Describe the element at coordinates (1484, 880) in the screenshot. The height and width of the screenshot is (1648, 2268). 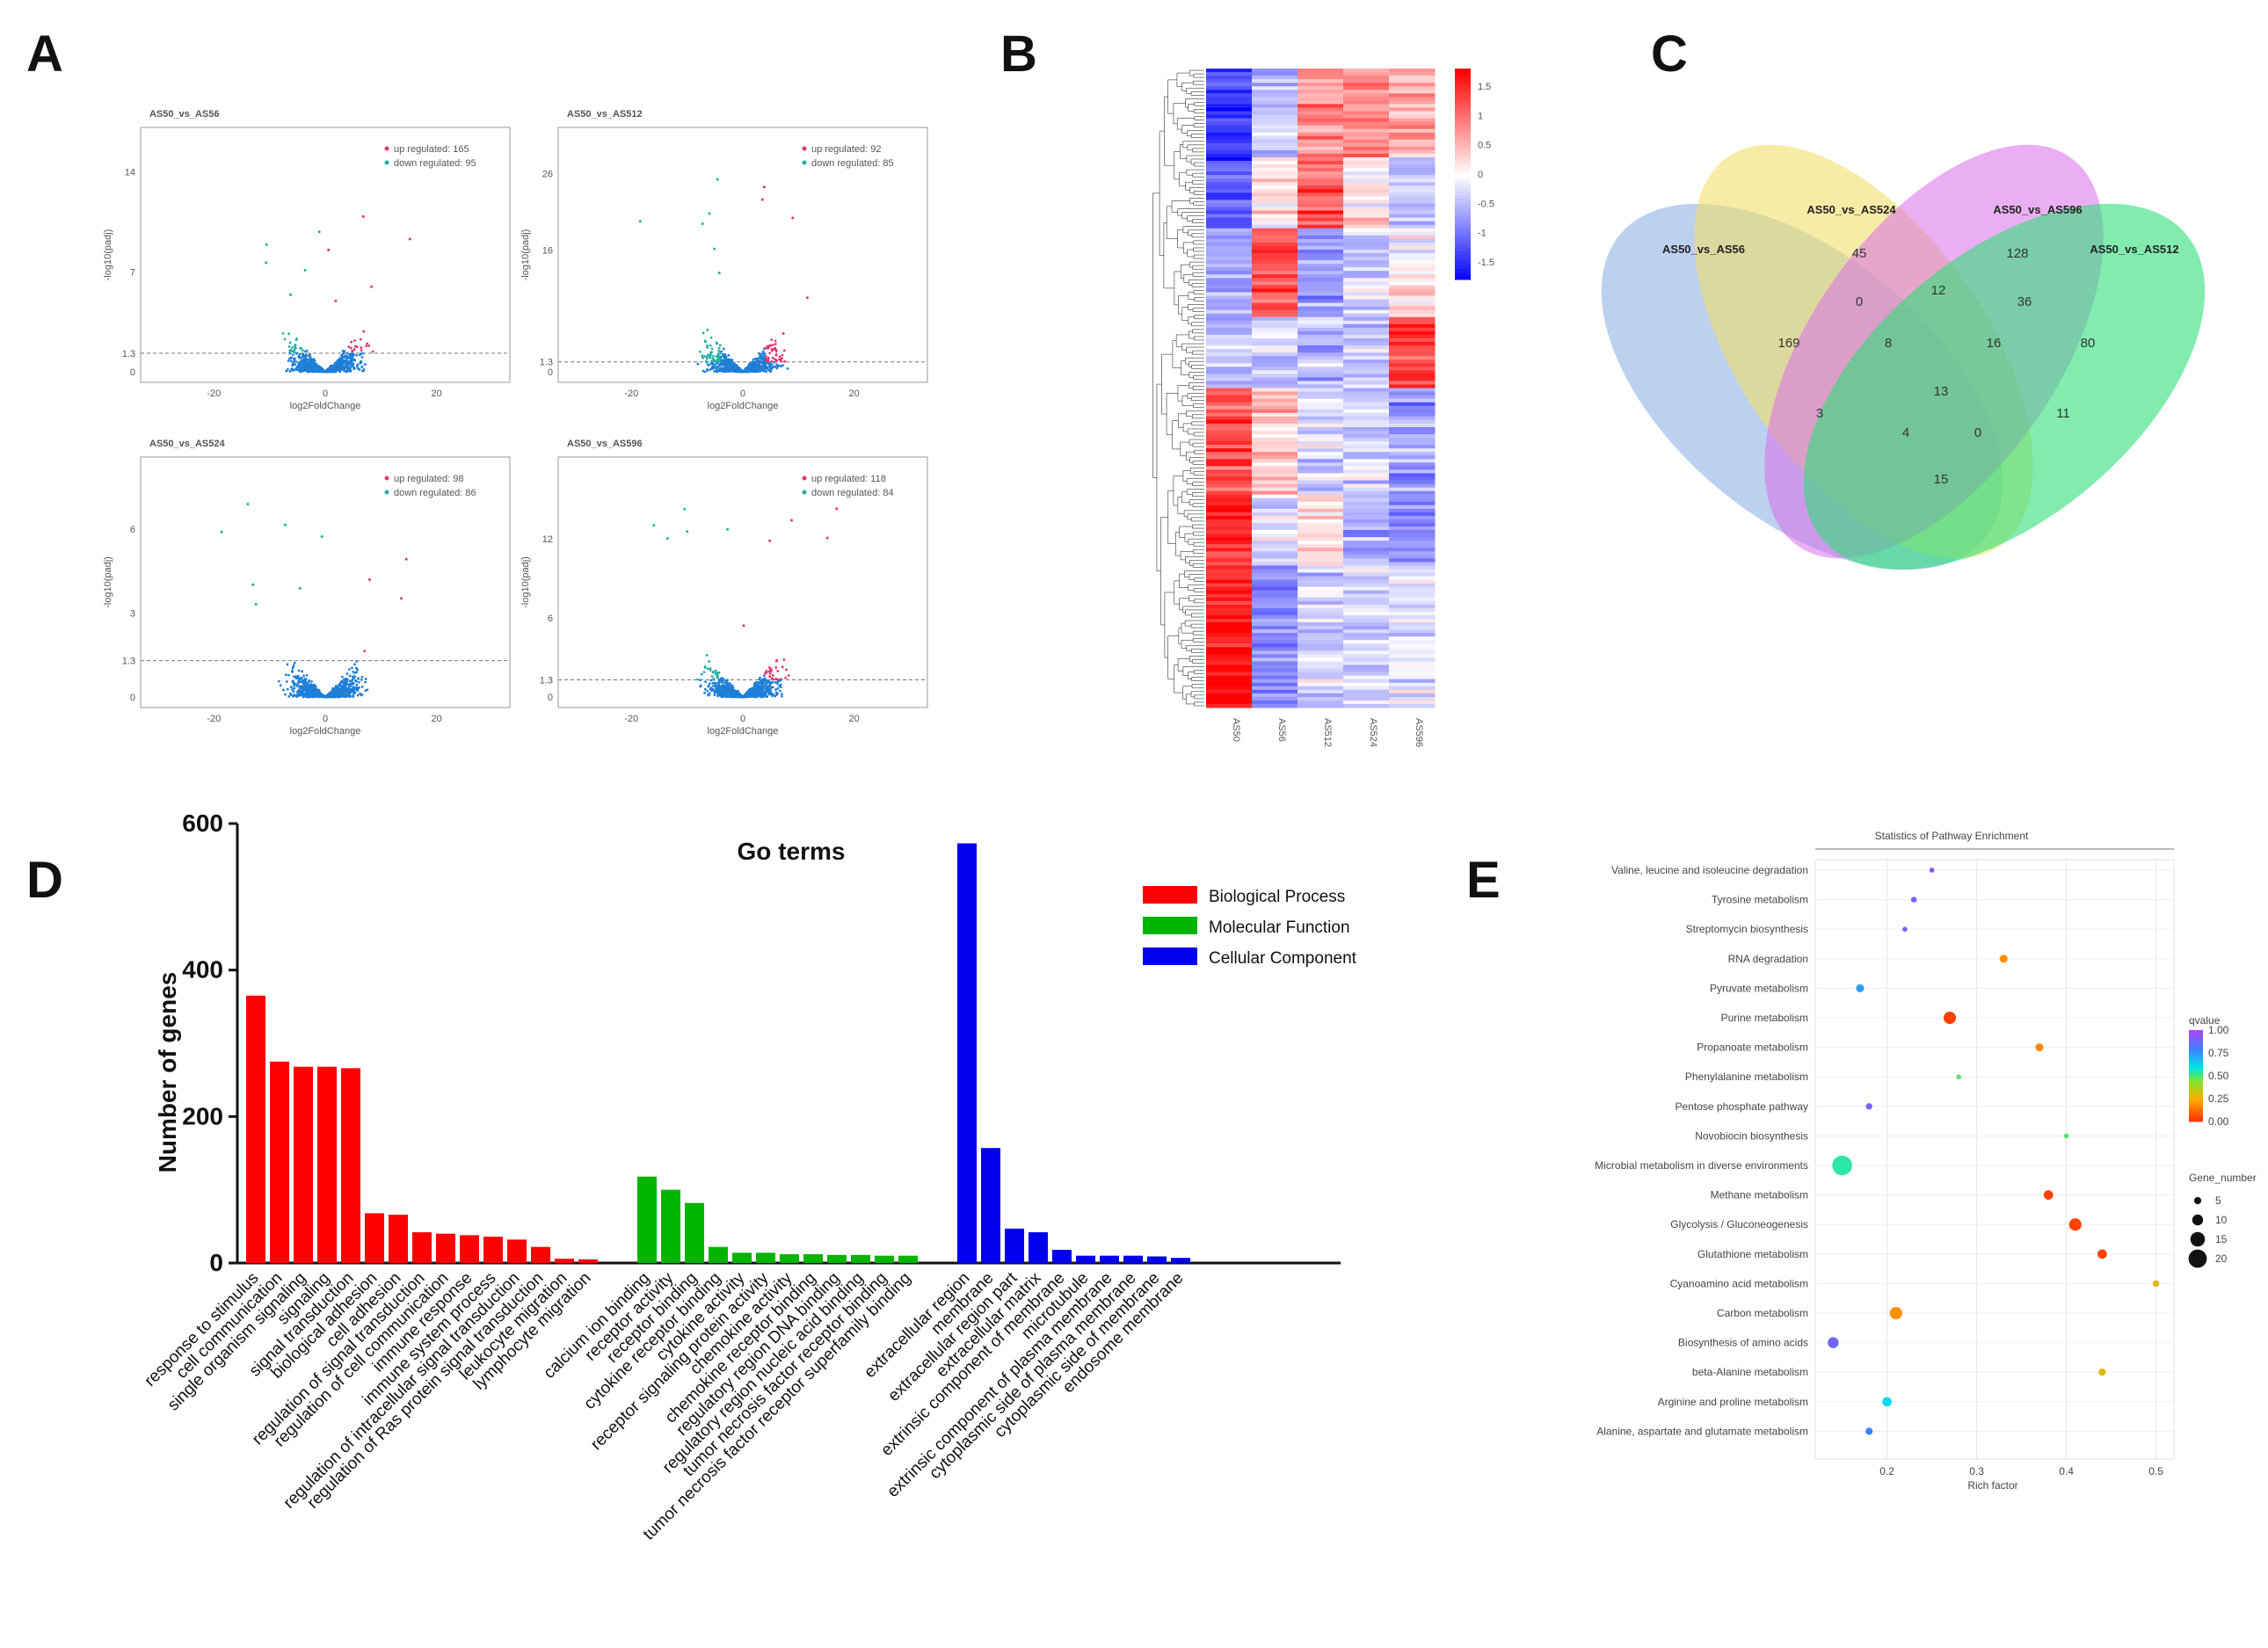
I see `panel-letter-e: E` at that location.